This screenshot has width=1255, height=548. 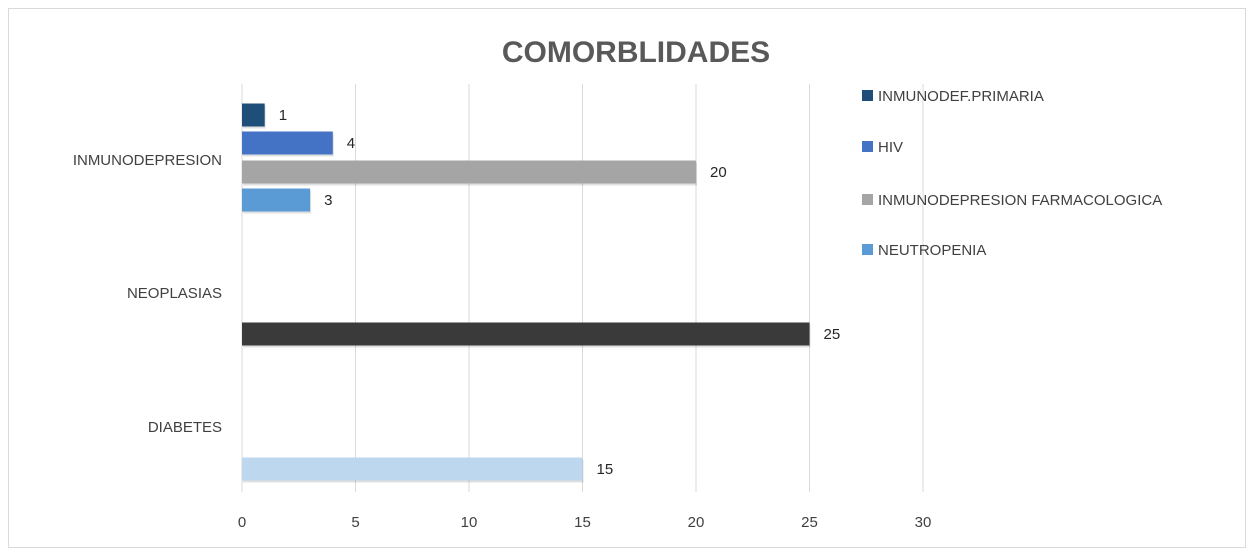 What do you see at coordinates (809, 522) in the screenshot?
I see `x-tick-label: 25` at bounding box center [809, 522].